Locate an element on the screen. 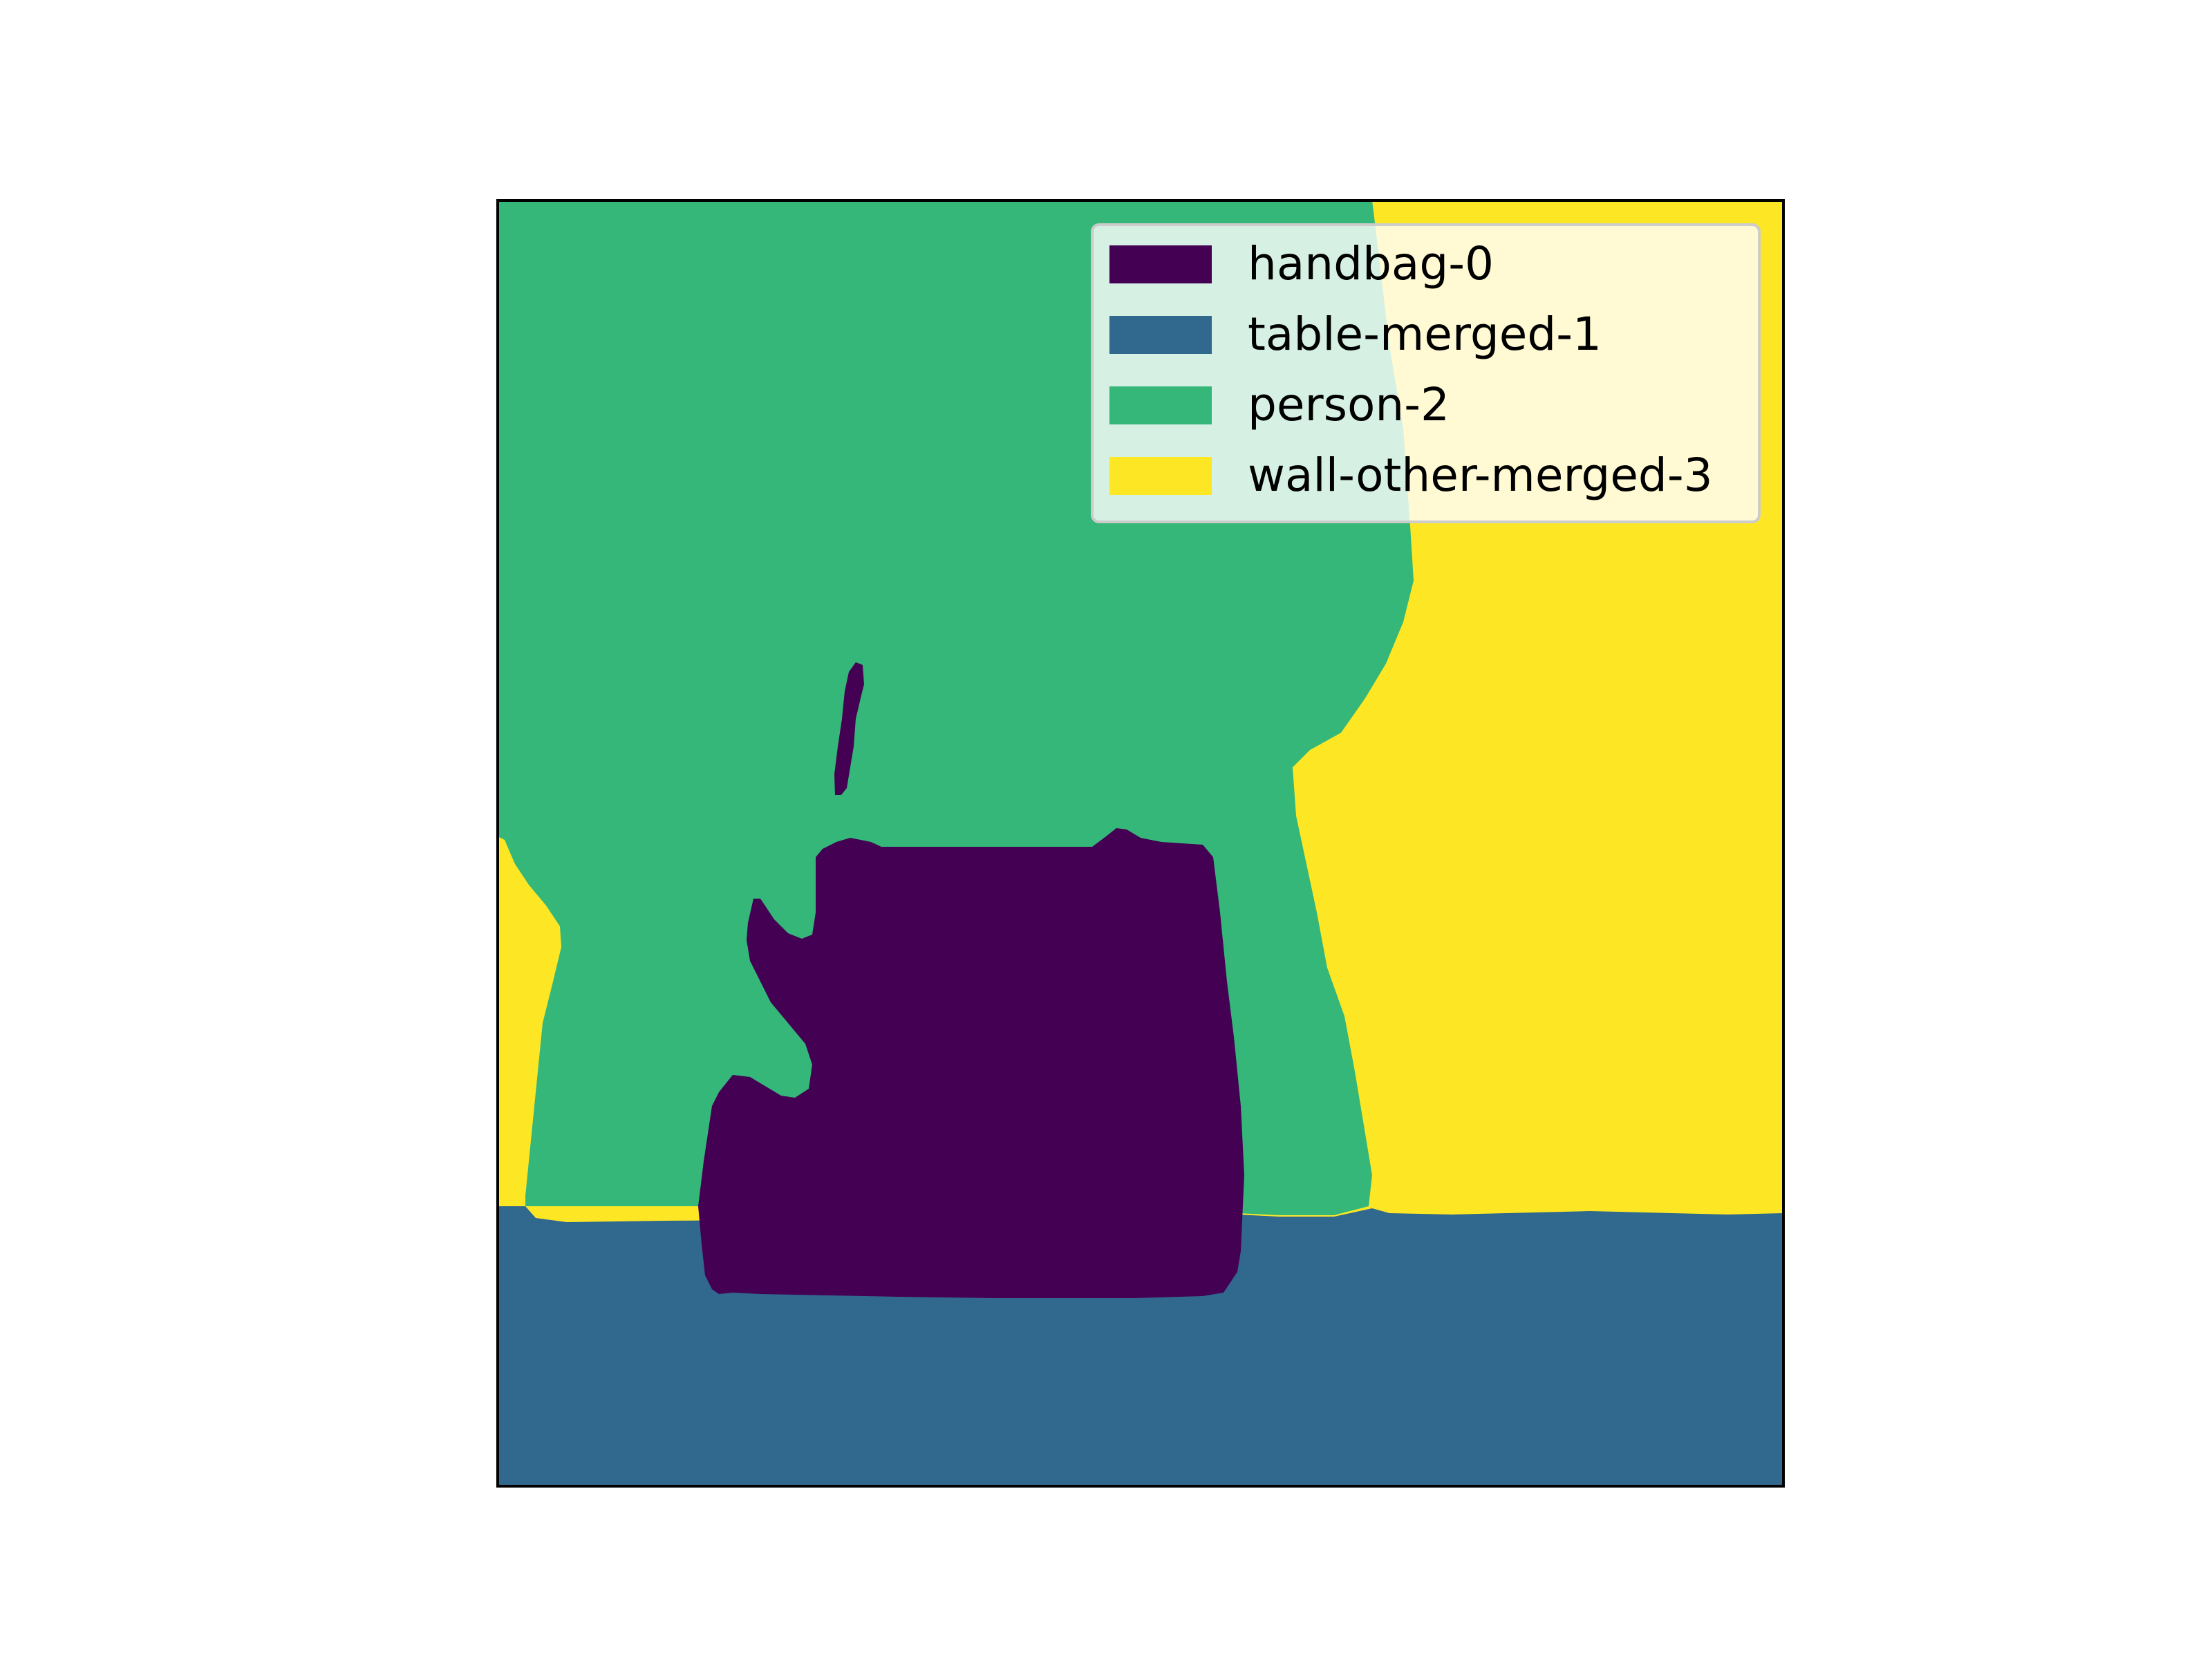  segment-handbag is located at coordinates (971, 1063).